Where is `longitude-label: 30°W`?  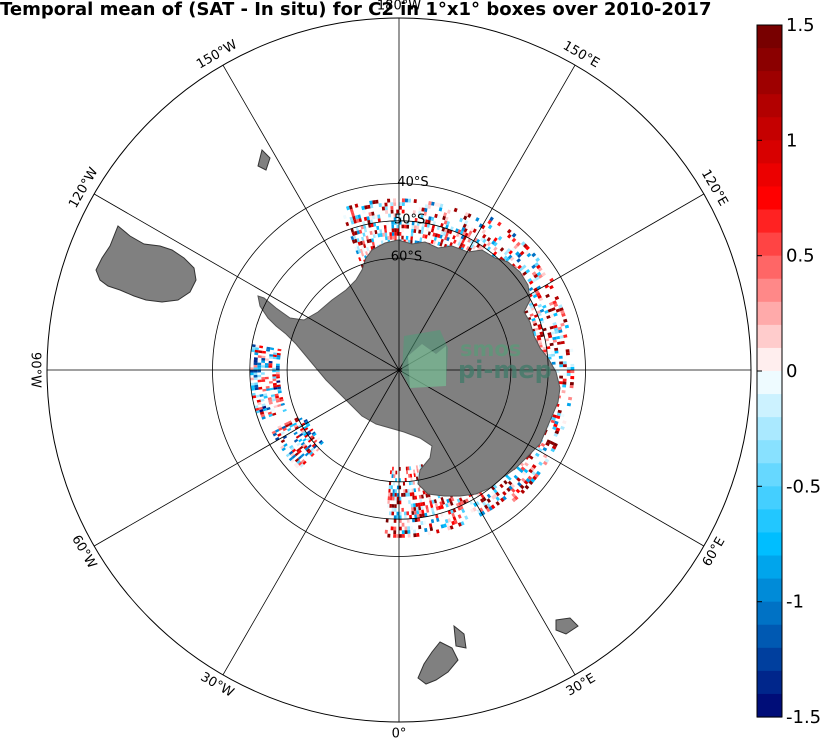
longitude-label: 30°W is located at coordinates (217, 685).